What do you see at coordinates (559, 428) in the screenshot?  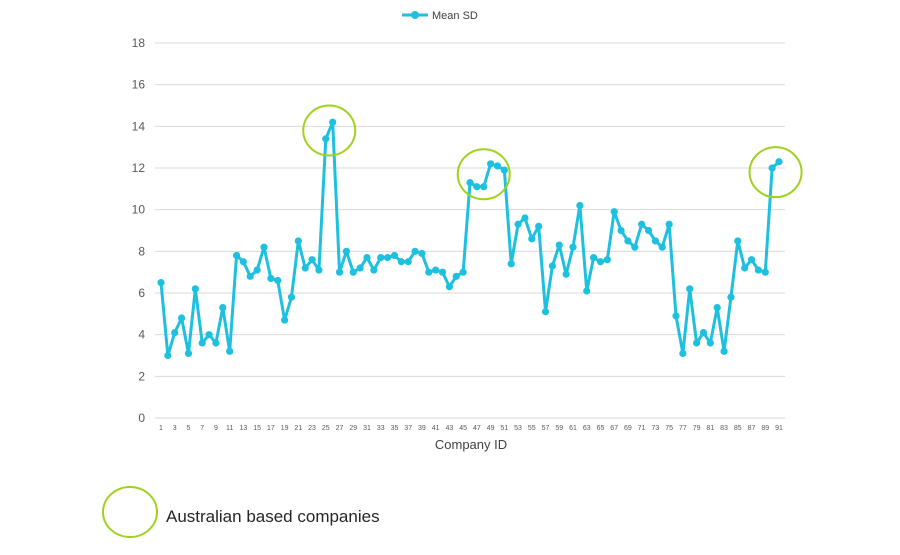 I see `x-tick-label: 59` at bounding box center [559, 428].